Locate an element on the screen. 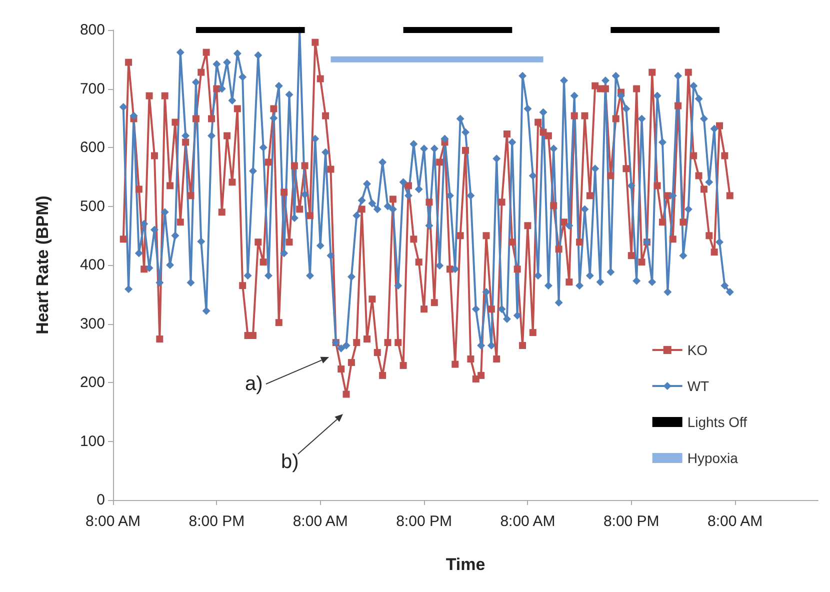 Image resolution: width=830 pixels, height=592 pixels. y-tick-label: 700 is located at coordinates (92, 89).